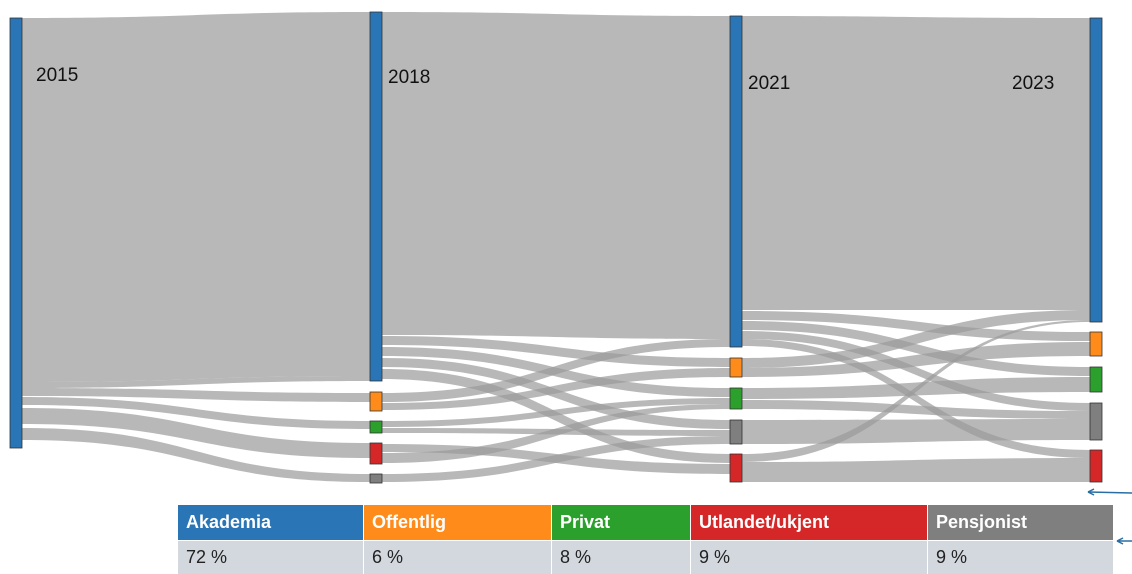  Describe the element at coordinates (764, 522) in the screenshot. I see `header-text: Utlandet/ukjent` at that location.